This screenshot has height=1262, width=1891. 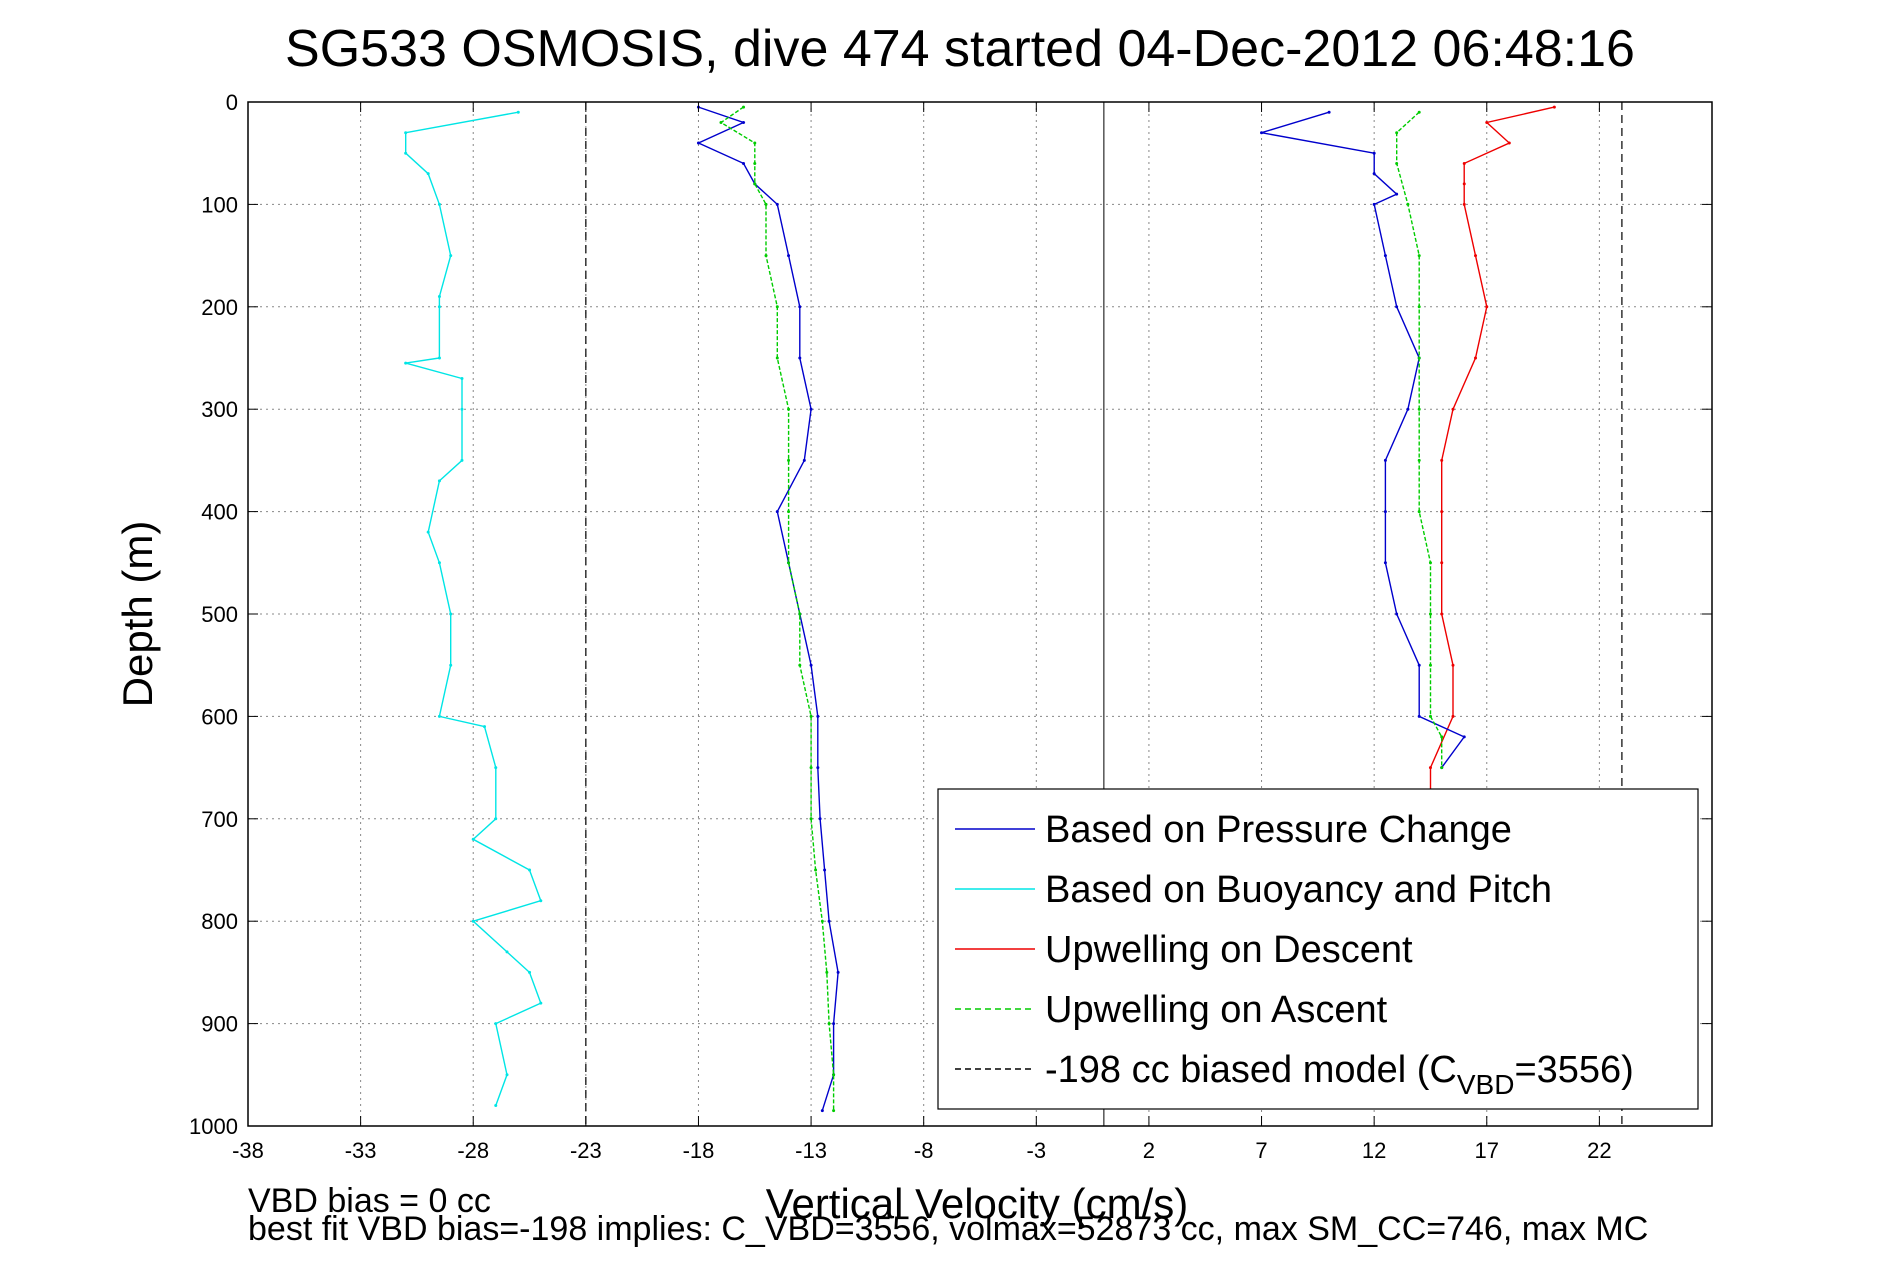 What do you see at coordinates (219, 921) in the screenshot?
I see `y-tick-label: 800` at bounding box center [219, 921].